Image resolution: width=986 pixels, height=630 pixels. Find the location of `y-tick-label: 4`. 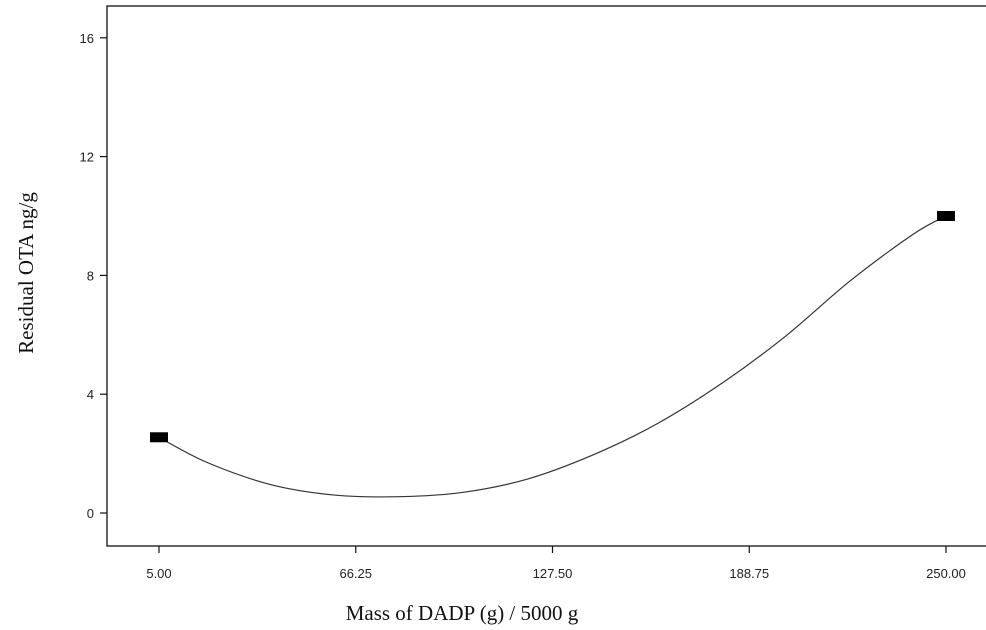

y-tick-label: 4 is located at coordinates (90, 394).